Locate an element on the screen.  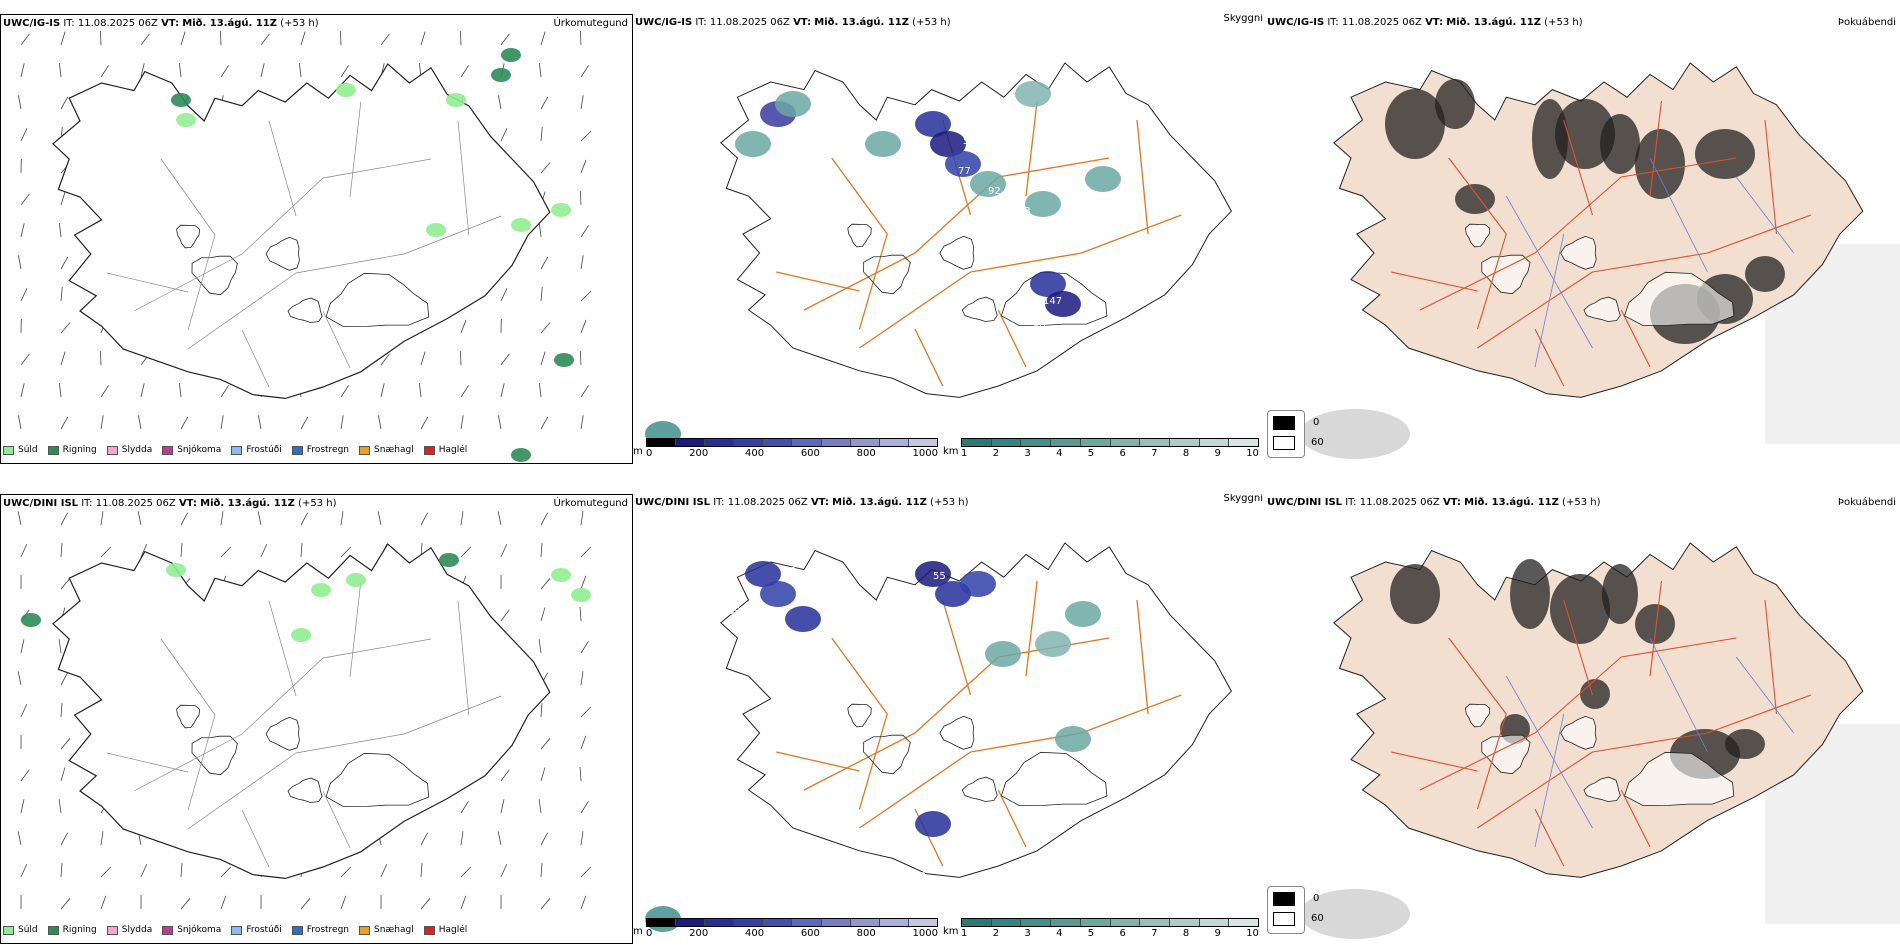
vis-m-colorbar: 0 200 400 600 800 1000 is located at coordinates (792, 928).